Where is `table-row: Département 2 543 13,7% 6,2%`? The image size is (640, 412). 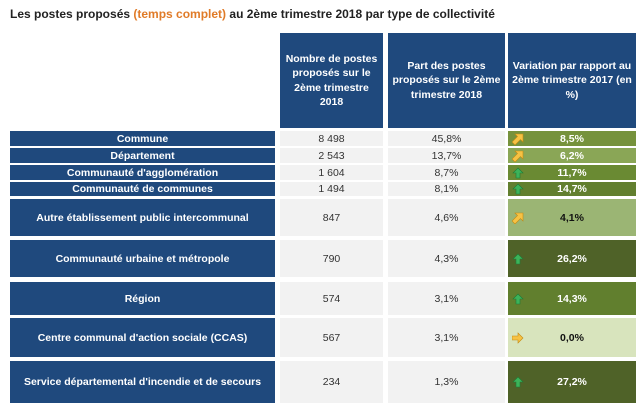
table-row: Département 2 543 13,7% 6,2% is located at coordinates (323, 155).